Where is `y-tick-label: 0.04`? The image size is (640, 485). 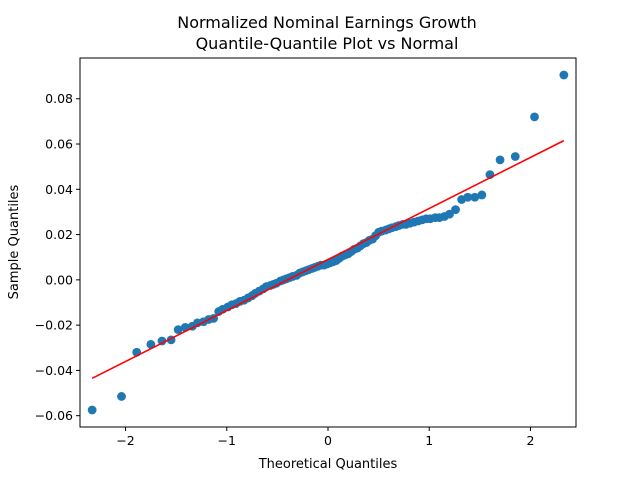
y-tick-label: 0.04 is located at coordinates (59, 189).